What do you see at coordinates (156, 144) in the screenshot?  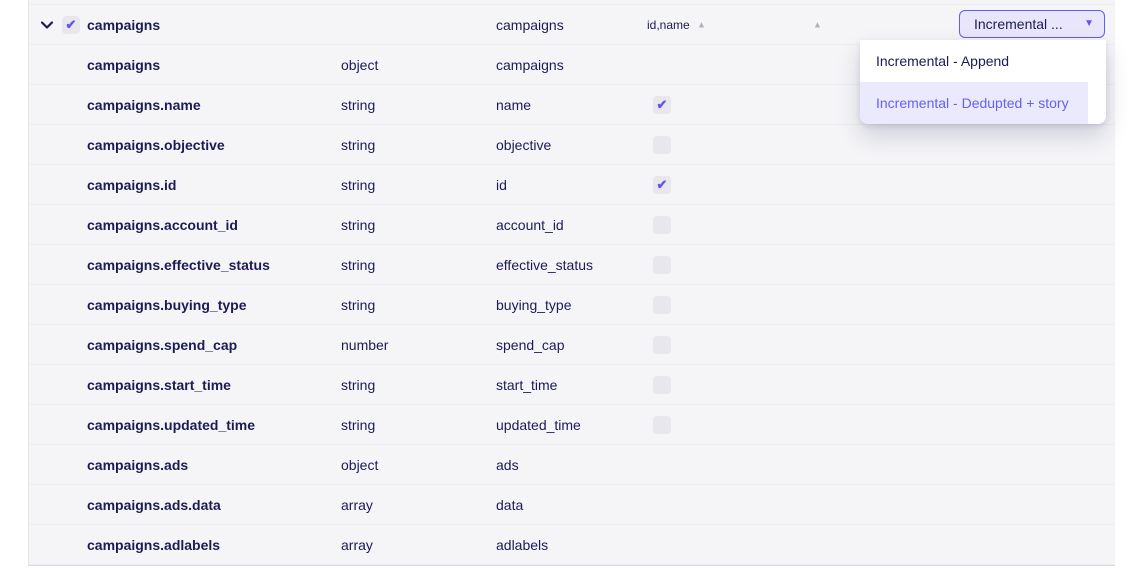 I see `field-name: campaigns.objective` at bounding box center [156, 144].